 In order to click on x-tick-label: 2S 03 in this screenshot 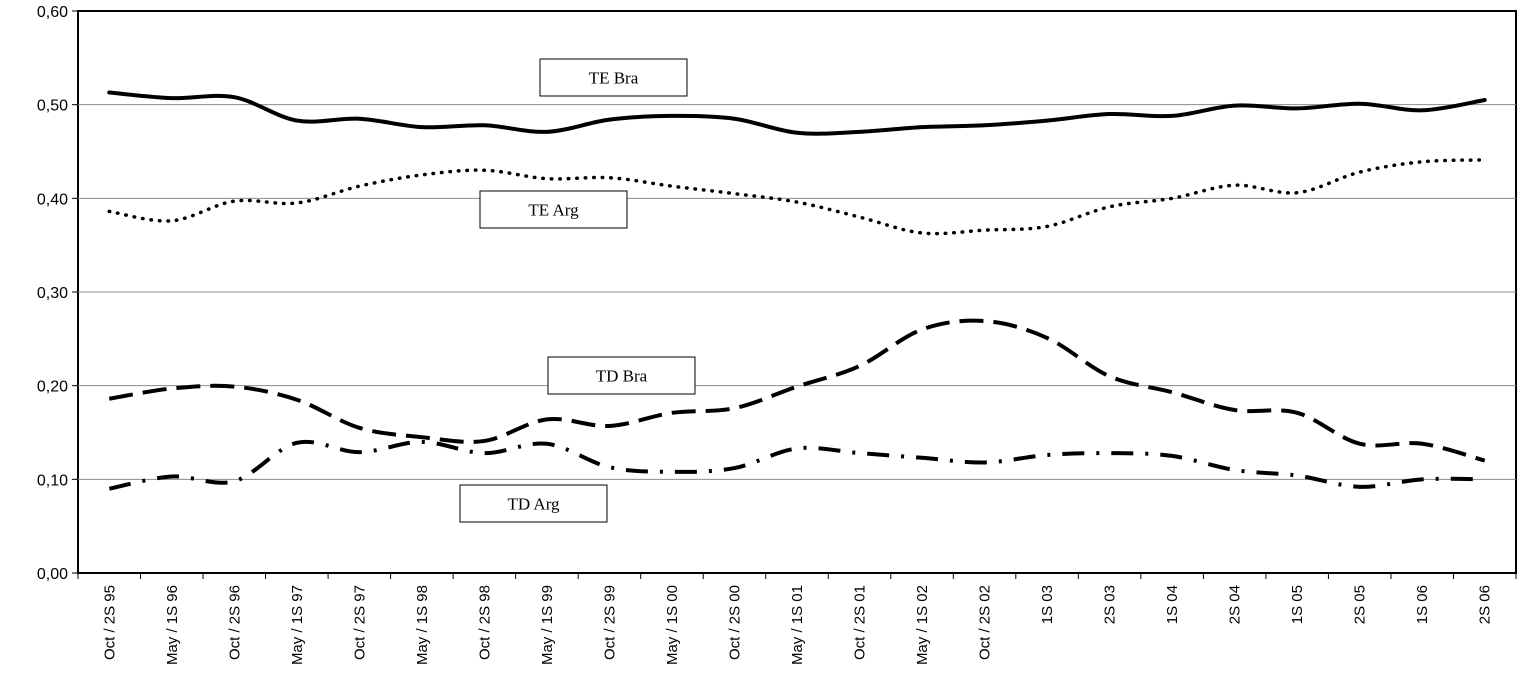, I will do `click(1110, 604)`.